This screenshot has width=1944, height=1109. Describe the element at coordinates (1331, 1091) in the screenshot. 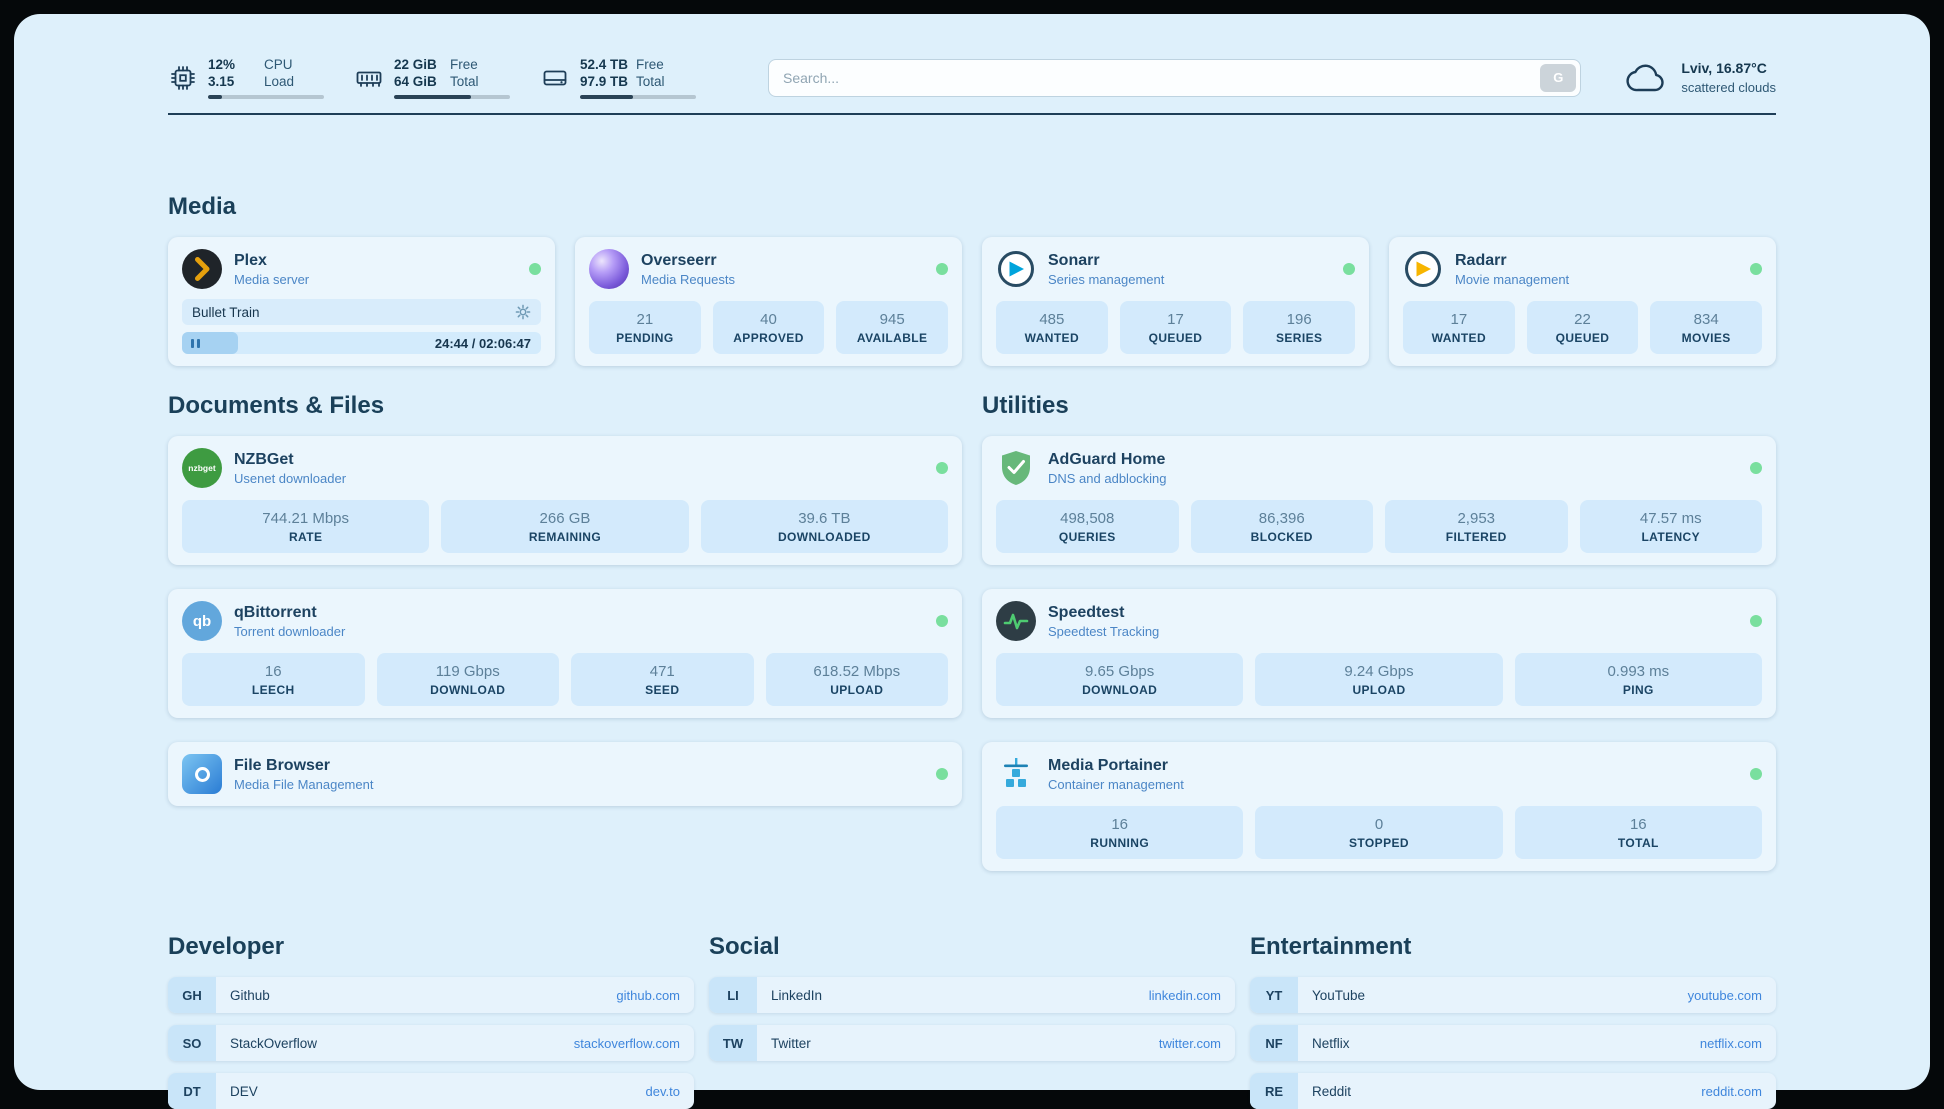

I see `bookmark-name: Reddit` at that location.